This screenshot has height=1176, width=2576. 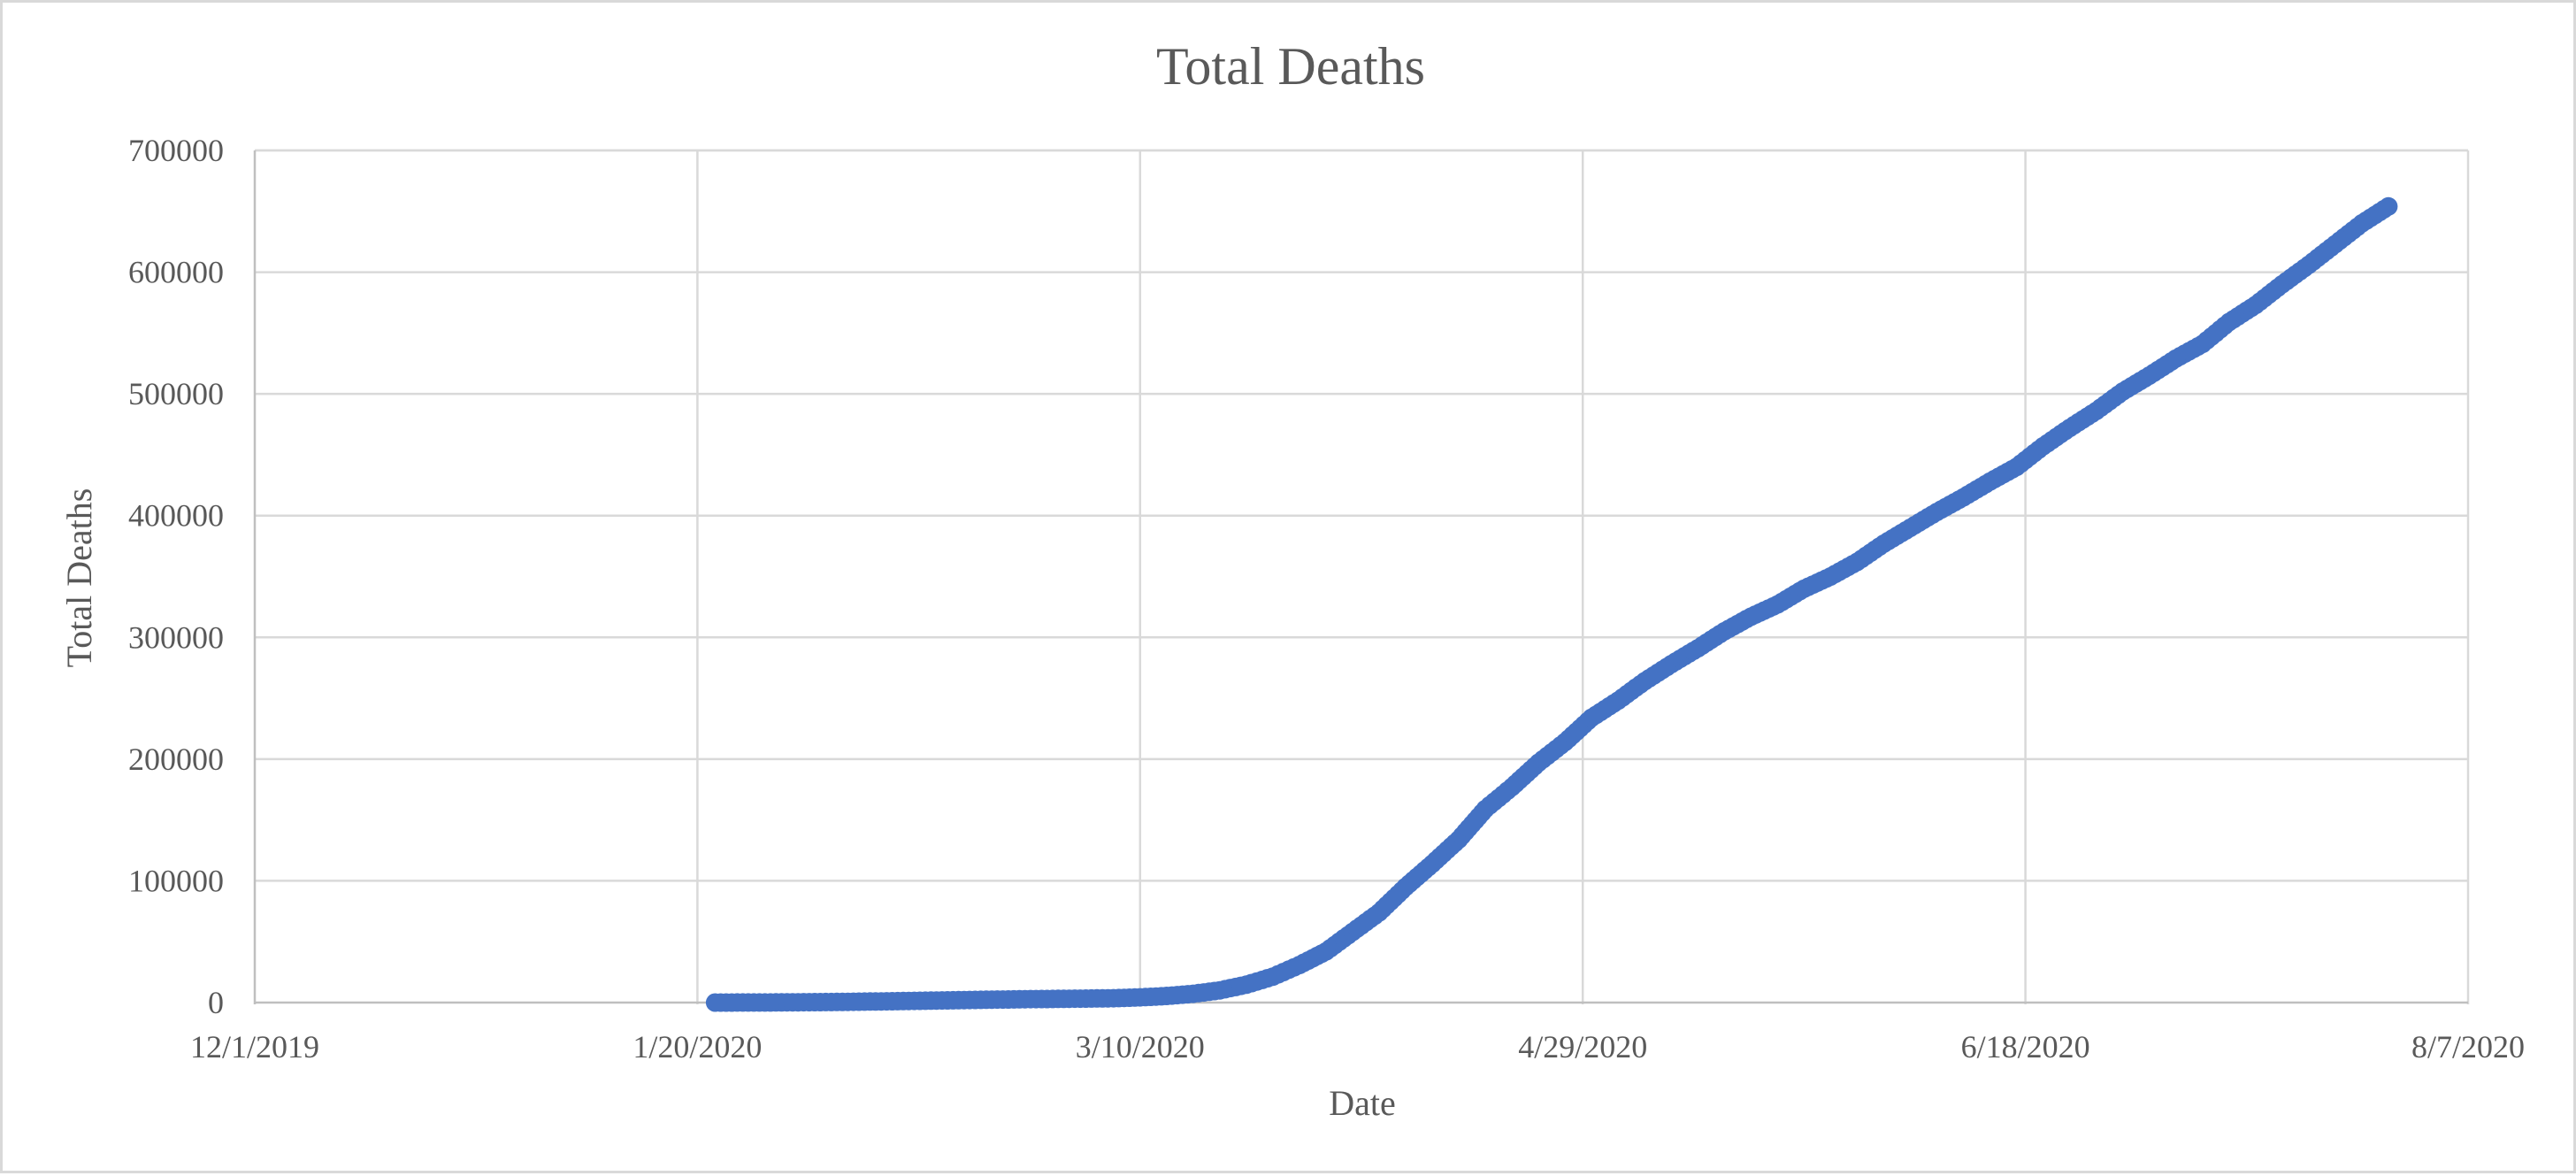 What do you see at coordinates (79, 578) in the screenshot?
I see `y-axis-title: Total Deaths` at bounding box center [79, 578].